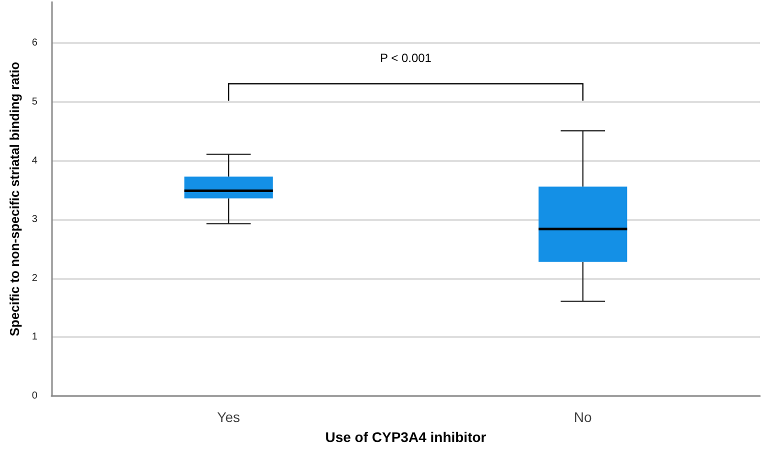  Describe the element at coordinates (406, 437) in the screenshot. I see `x-axis-title: Use of CYP3A4 inhibitor` at that location.